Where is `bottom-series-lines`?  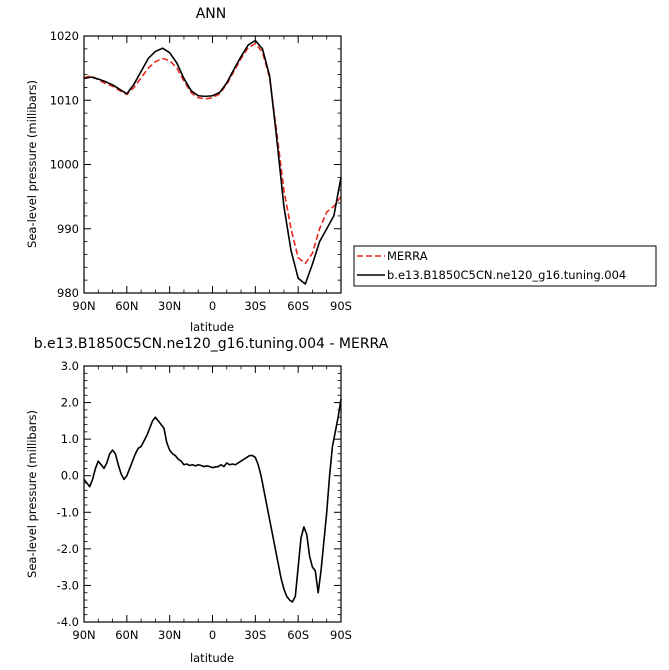
bottom-series-lines is located at coordinates (212, 500).